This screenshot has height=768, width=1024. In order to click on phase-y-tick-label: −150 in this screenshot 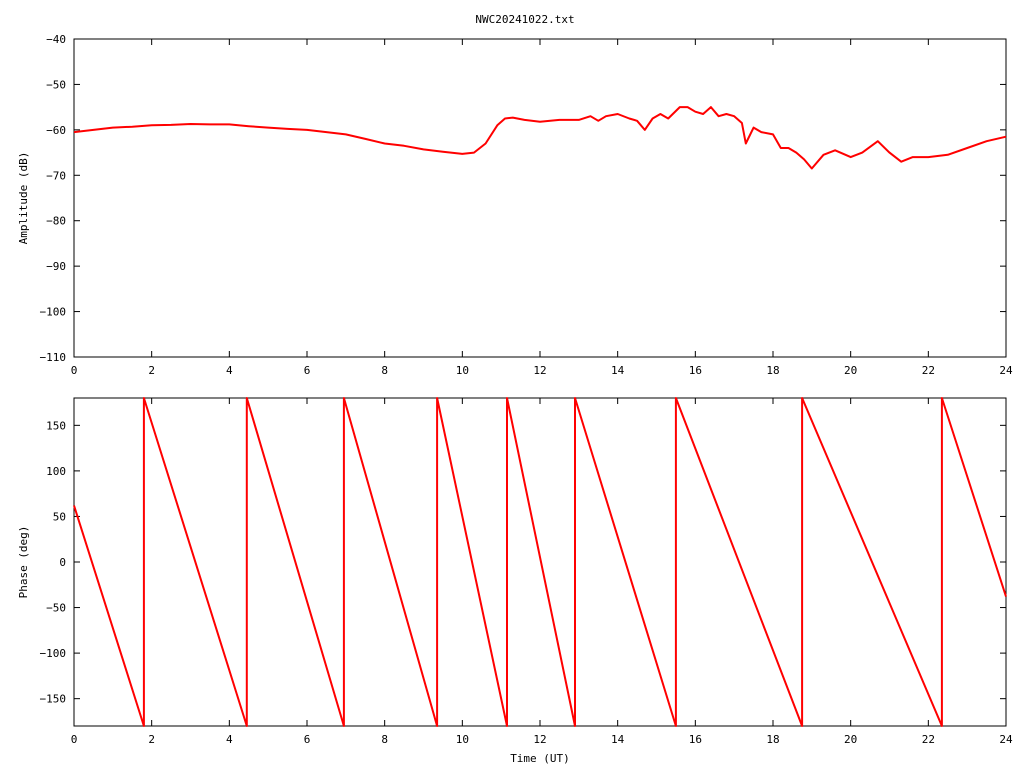, I will do `click(53, 699)`.